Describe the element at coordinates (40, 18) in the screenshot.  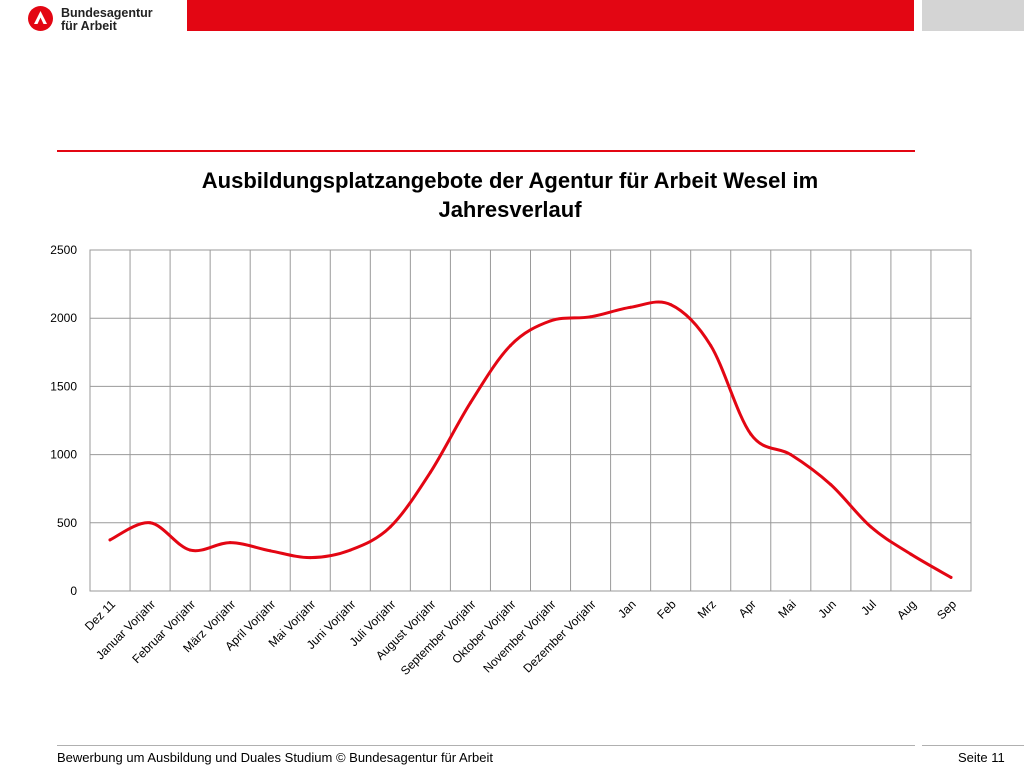
I see `logo-icon` at that location.